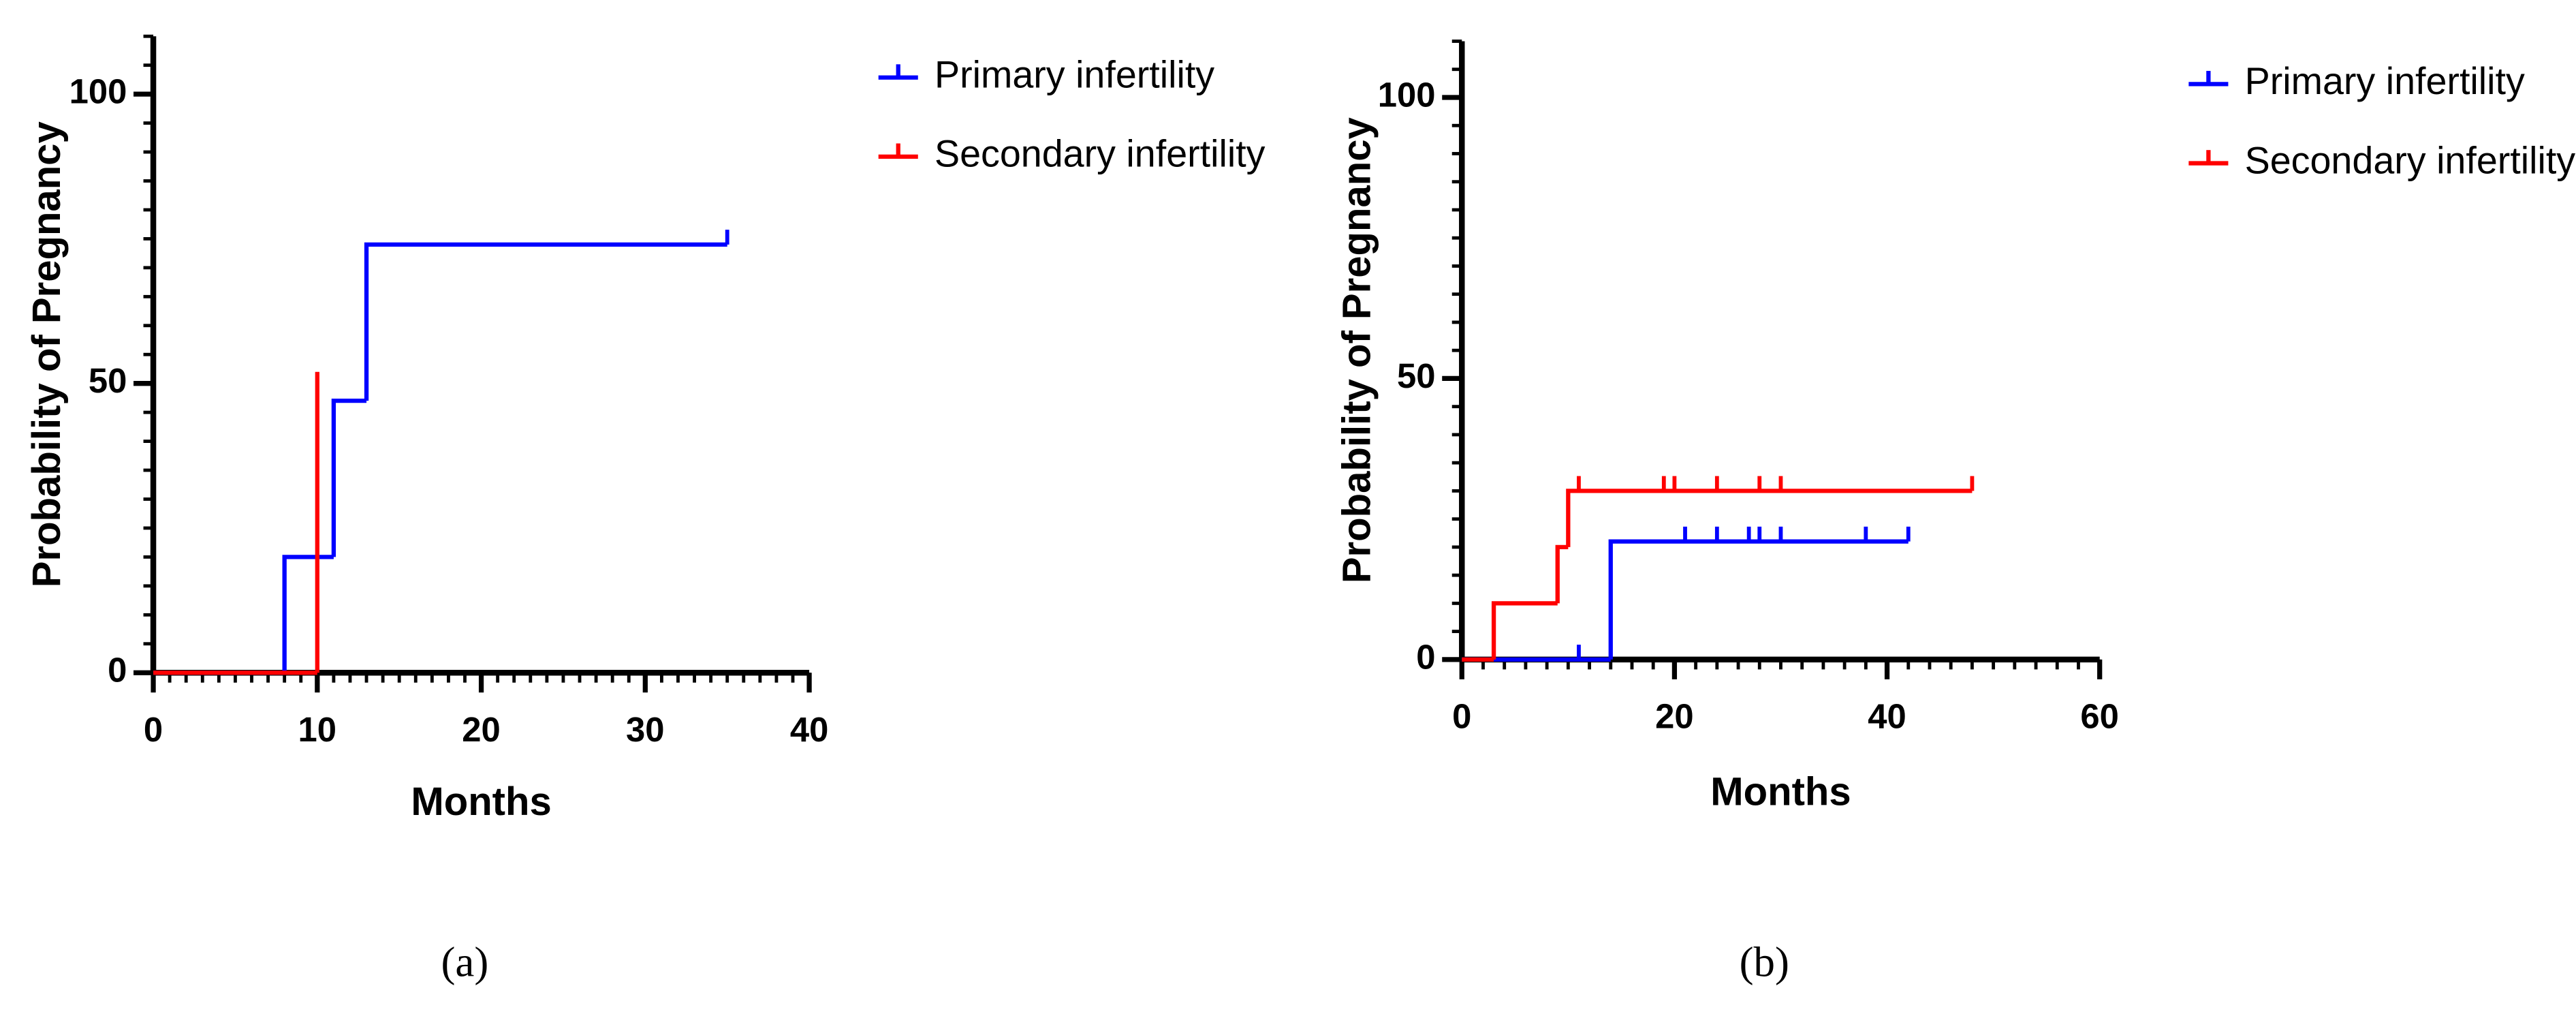  What do you see at coordinates (1764, 961) in the screenshot?
I see `panel-label: (b)` at bounding box center [1764, 961].